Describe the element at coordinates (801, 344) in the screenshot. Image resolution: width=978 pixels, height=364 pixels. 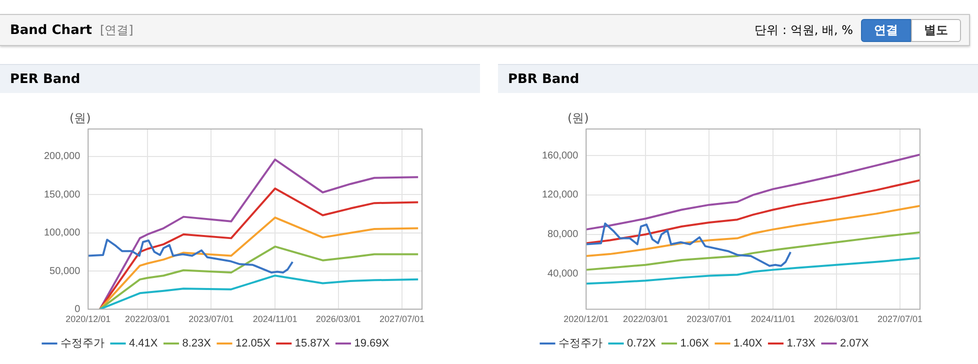
I see `legend-label: 1.73X` at that location.